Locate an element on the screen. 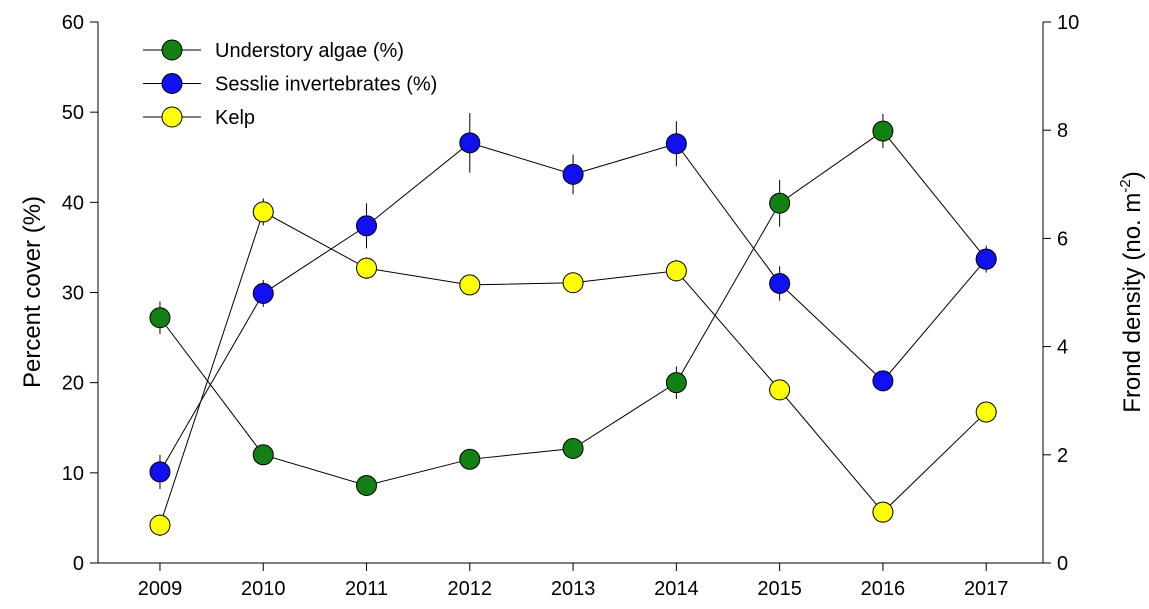 The height and width of the screenshot is (609, 1149). y2-tick-label: 10 is located at coordinates (1068, 23).